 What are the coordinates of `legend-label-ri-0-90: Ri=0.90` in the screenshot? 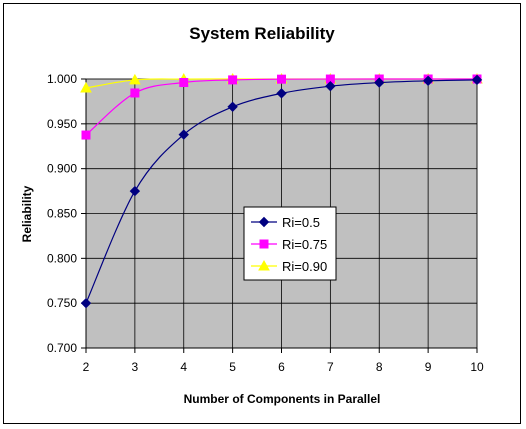 It's located at (304, 266).